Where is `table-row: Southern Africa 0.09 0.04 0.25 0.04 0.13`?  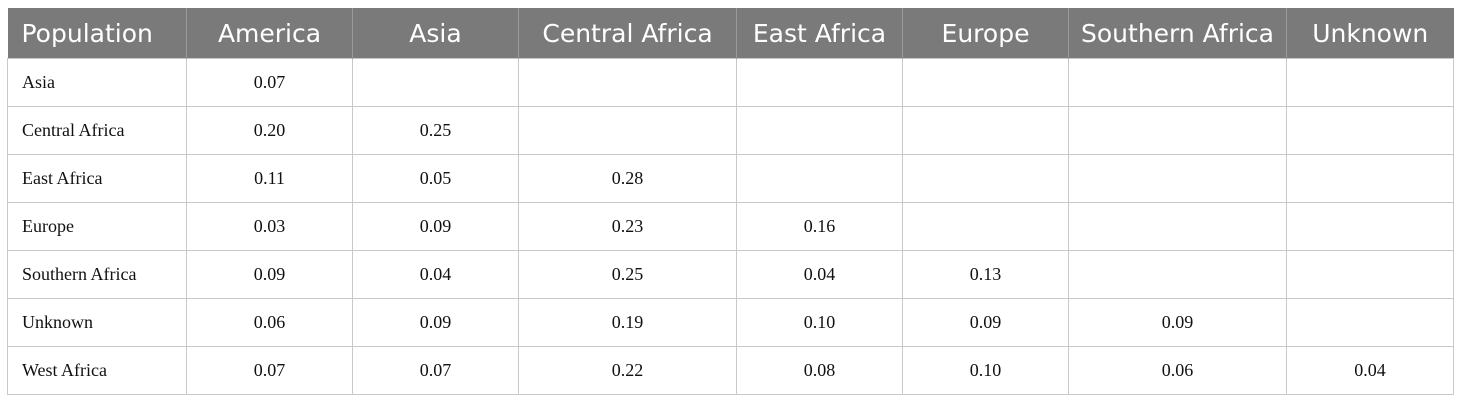 table-row: Southern Africa 0.09 0.04 0.25 0.04 0.13 is located at coordinates (730, 274).